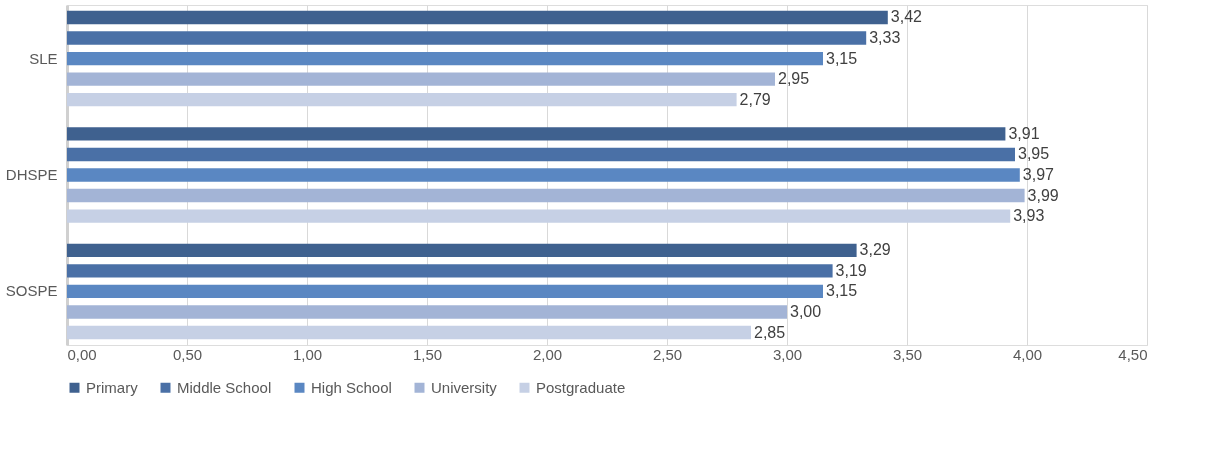  Describe the element at coordinates (464, 387) in the screenshot. I see `legend-label: University` at that location.